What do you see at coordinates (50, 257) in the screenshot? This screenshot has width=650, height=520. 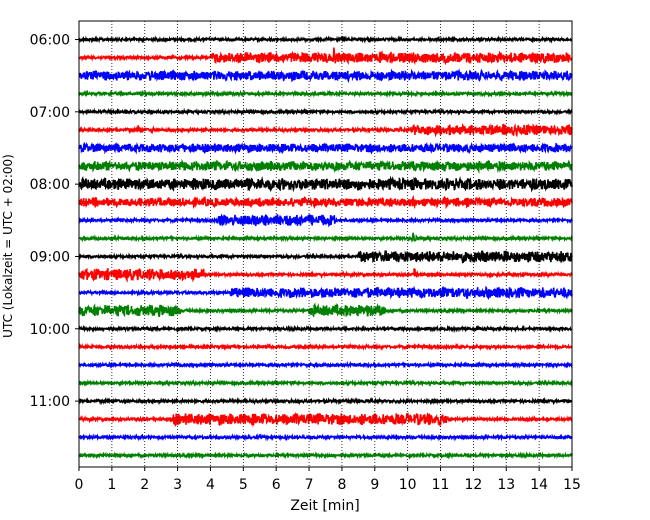 I see `y-tick-label: 09:00` at bounding box center [50, 257].